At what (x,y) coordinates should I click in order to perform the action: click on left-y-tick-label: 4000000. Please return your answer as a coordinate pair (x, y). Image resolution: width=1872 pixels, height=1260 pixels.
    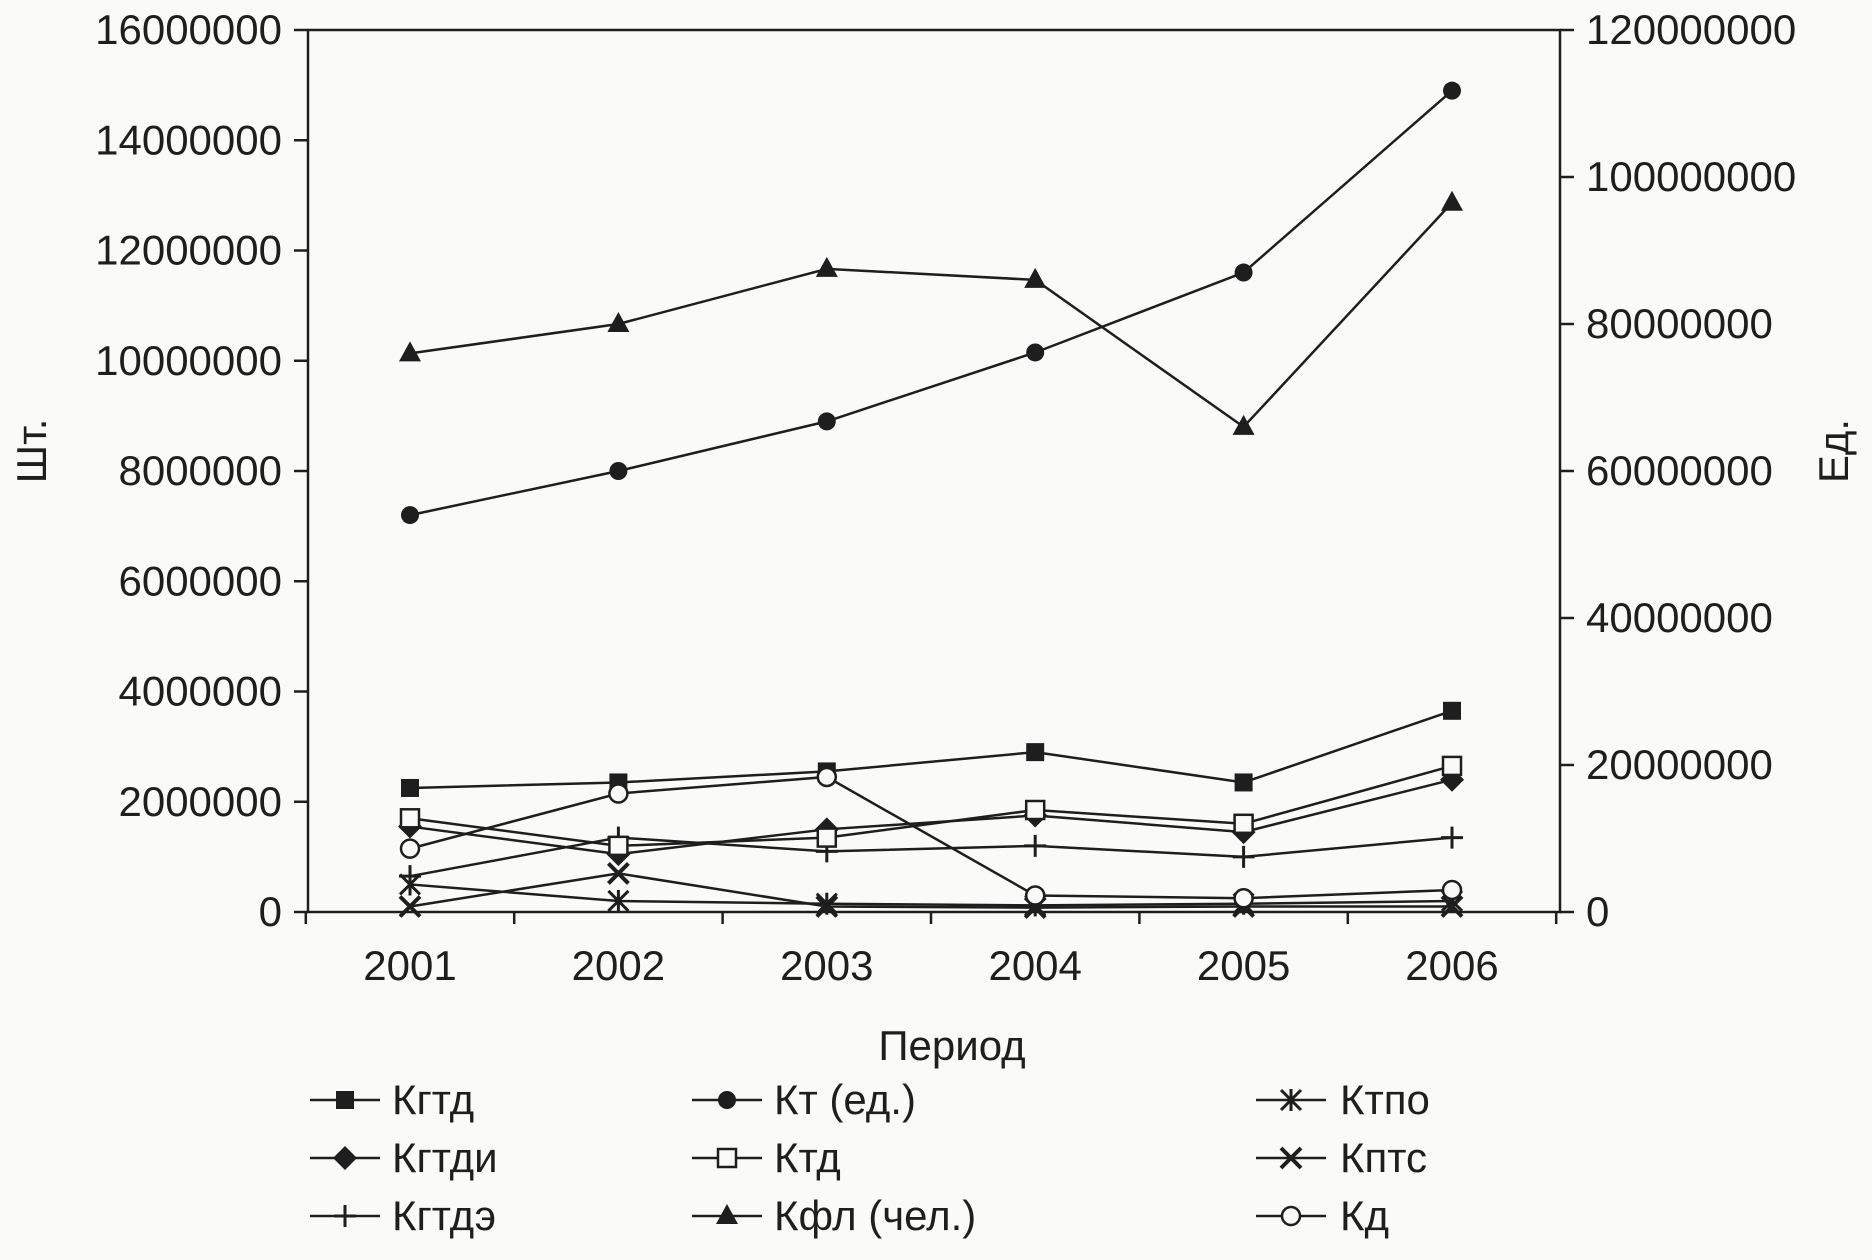
    Looking at the image, I should click on (200, 691).